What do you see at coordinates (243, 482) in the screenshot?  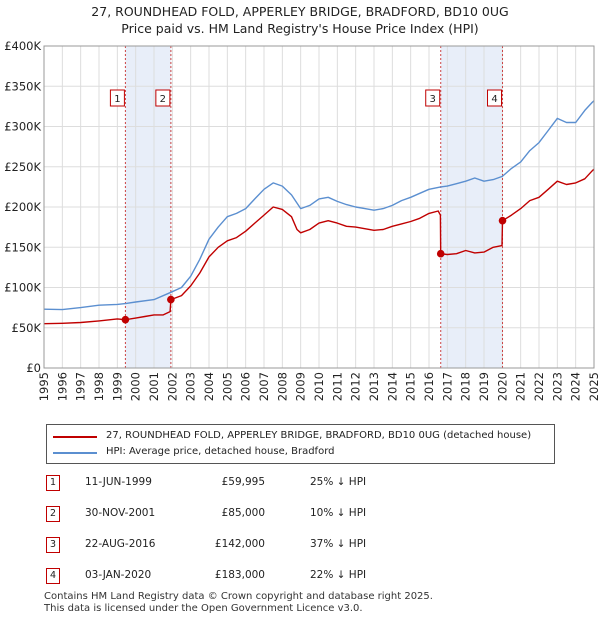 I see `transaction-price: £59,995` at bounding box center [243, 482].